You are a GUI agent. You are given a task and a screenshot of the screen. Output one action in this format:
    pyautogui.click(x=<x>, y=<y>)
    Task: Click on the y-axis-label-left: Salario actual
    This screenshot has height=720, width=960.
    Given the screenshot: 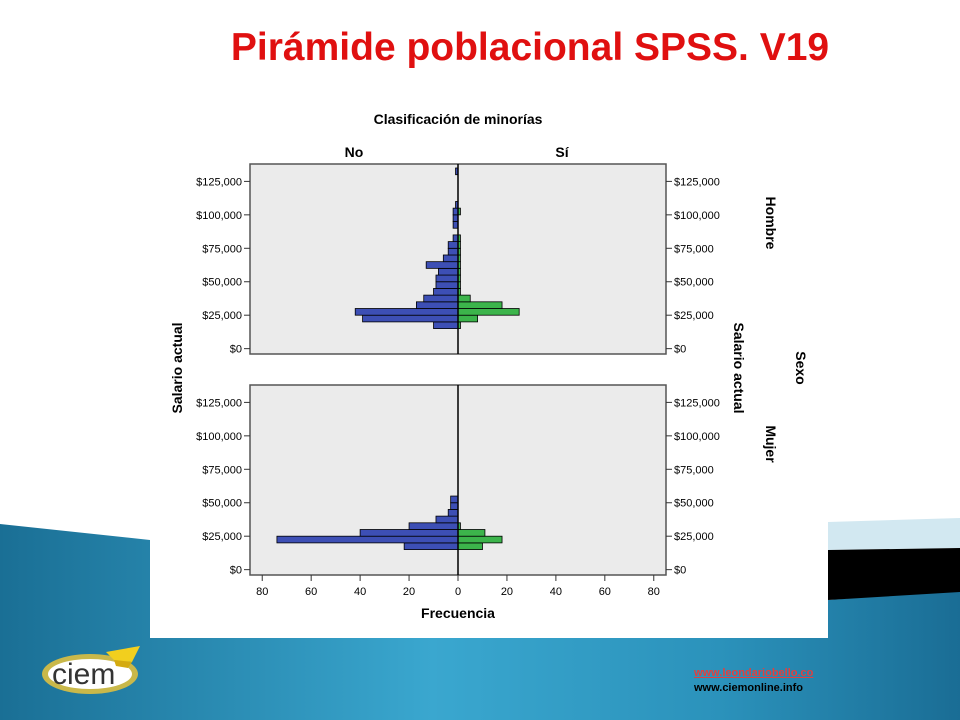 What is the action you would take?
    pyautogui.click(x=177, y=367)
    